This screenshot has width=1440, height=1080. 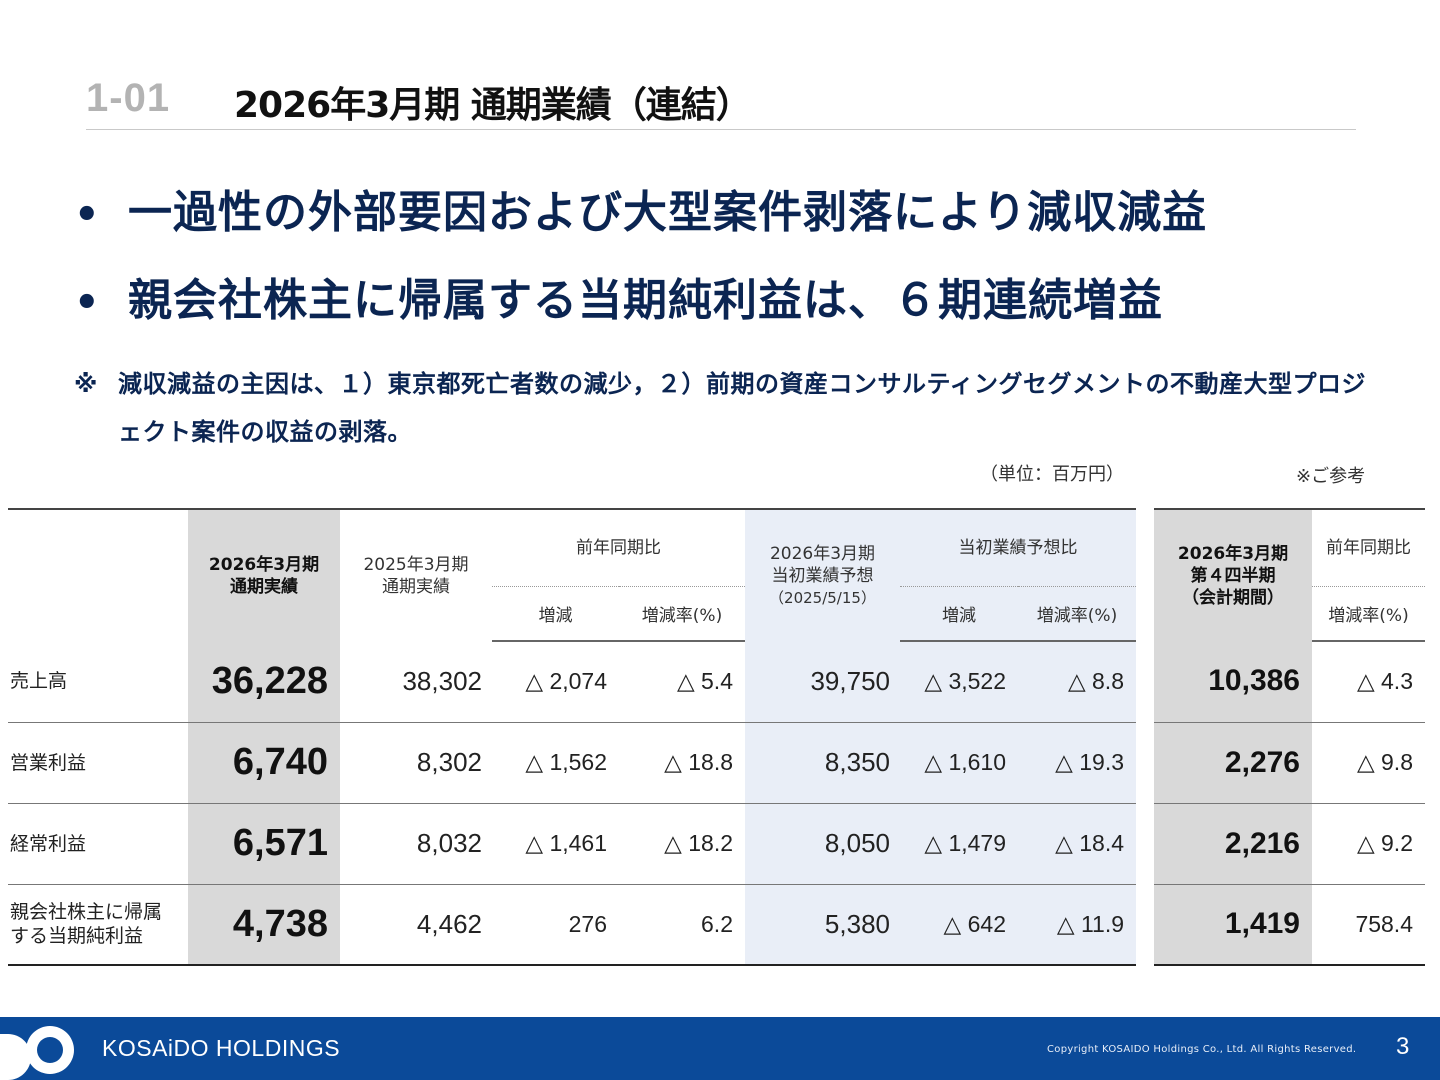 What do you see at coordinates (555, 763) in the screenshot?
I see `cell-change: △ 1,562` at bounding box center [555, 763].